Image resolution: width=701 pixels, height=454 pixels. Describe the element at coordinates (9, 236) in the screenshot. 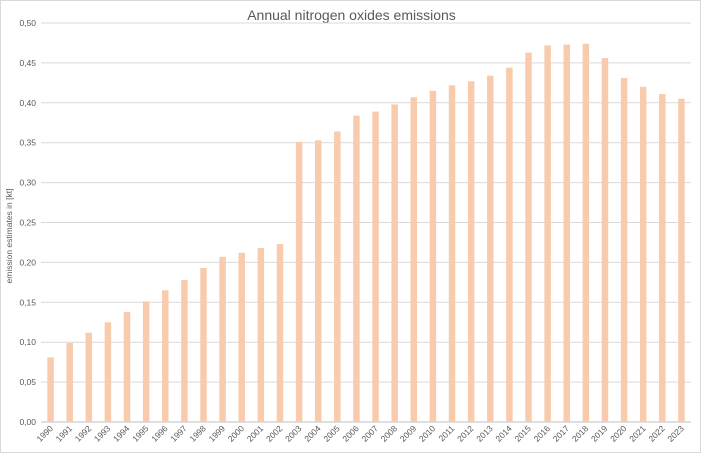

I see `y-axis-label: emission estimates in [kt]` at that location.